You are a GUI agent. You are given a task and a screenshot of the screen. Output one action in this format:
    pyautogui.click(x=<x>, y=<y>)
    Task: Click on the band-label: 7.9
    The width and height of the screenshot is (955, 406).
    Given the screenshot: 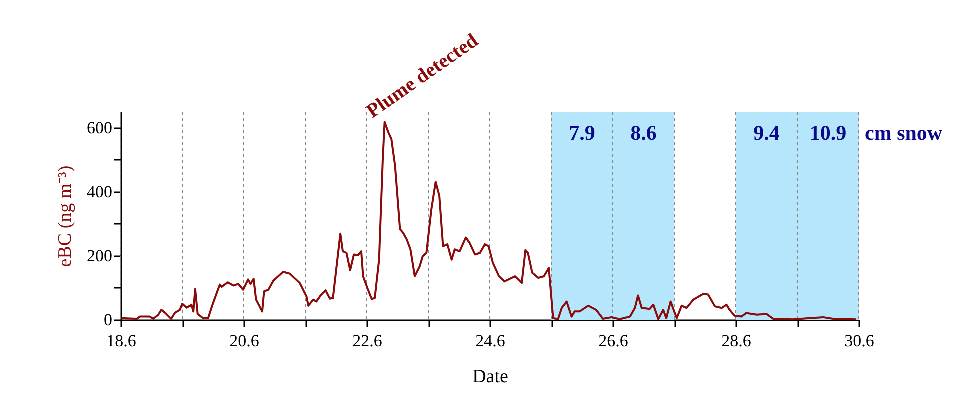 What is the action you would take?
    pyautogui.click(x=582, y=133)
    